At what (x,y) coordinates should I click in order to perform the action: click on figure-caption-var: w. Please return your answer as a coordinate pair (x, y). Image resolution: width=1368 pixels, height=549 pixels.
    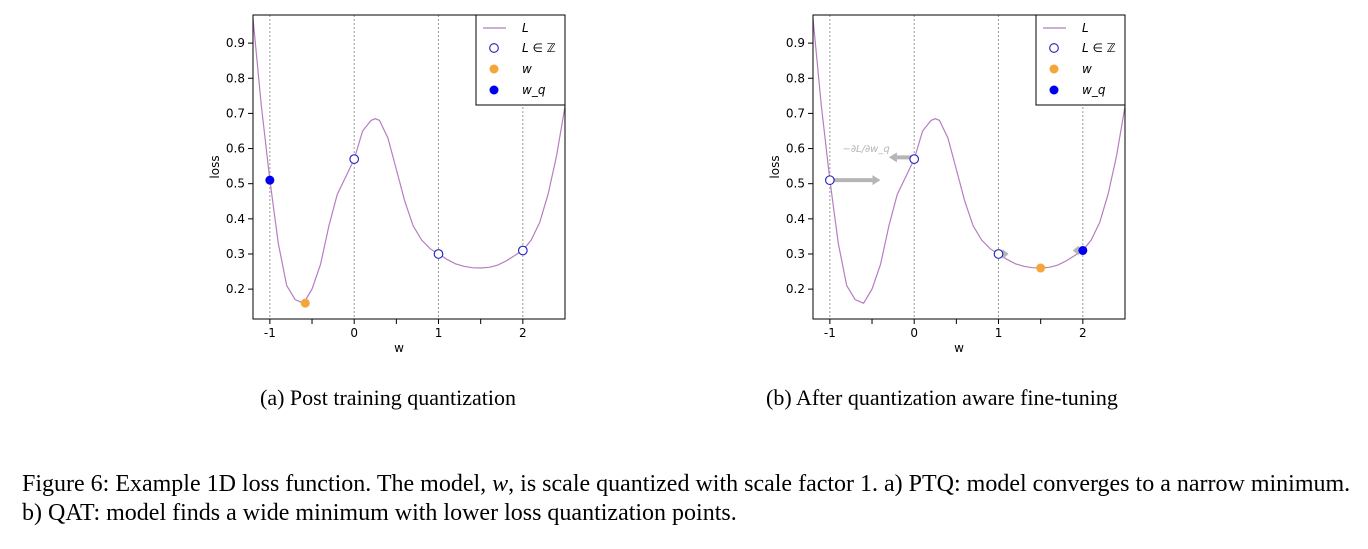
    Looking at the image, I should click on (500, 484).